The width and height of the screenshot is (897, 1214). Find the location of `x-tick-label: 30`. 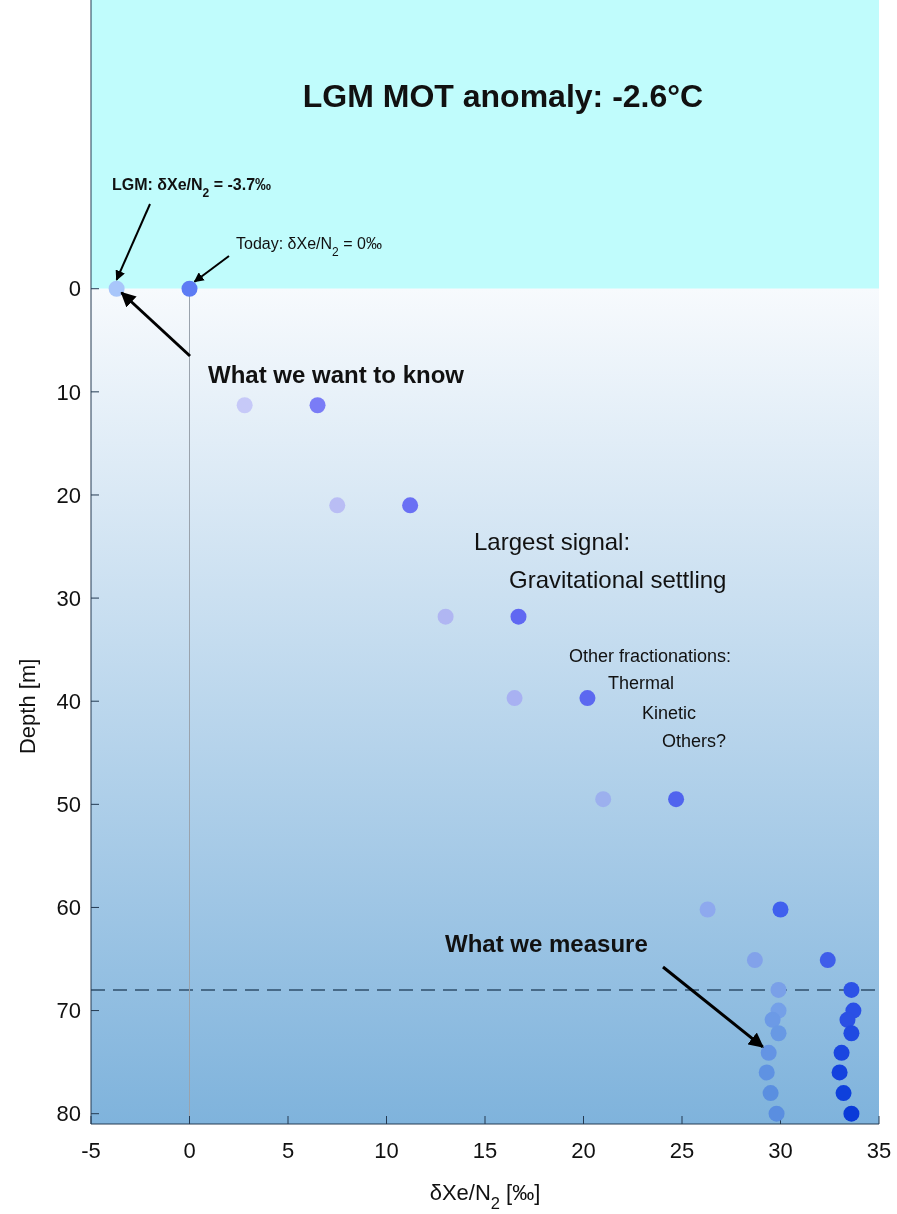

x-tick-label: 30 is located at coordinates (780, 1150).